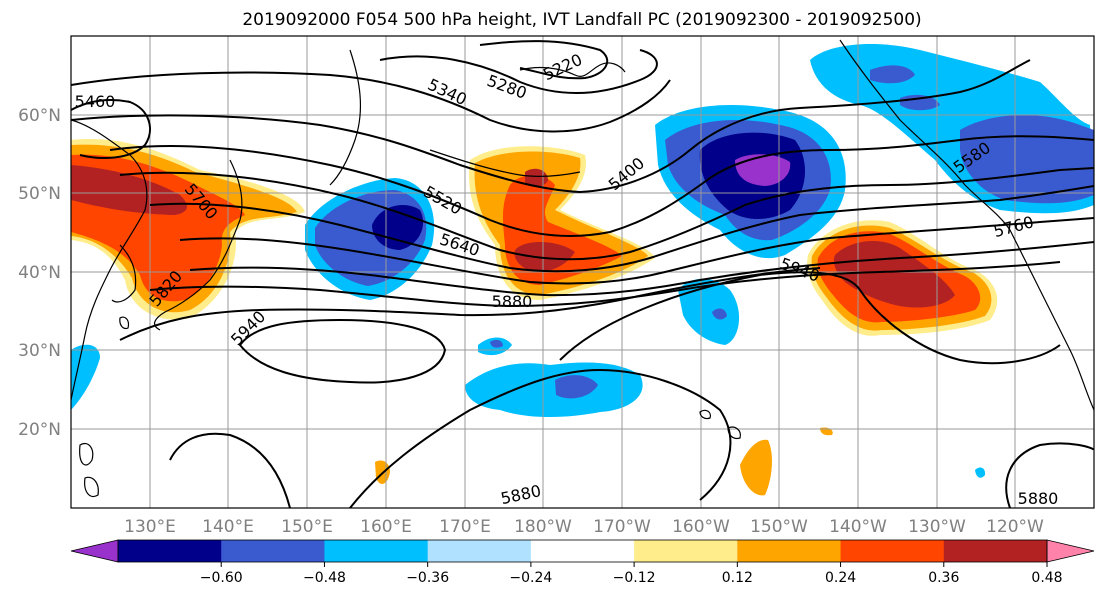 This screenshot has height=601, width=1105. What do you see at coordinates (1049, 475) in the screenshot?
I see `contour-5880-east` at bounding box center [1049, 475].